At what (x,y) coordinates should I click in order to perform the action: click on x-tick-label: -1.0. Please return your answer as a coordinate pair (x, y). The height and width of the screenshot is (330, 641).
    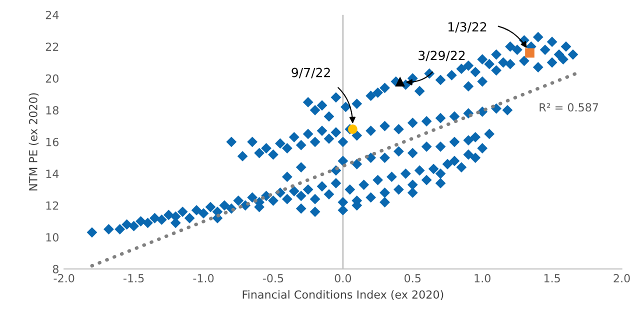
    Looking at the image, I should click on (203, 278).